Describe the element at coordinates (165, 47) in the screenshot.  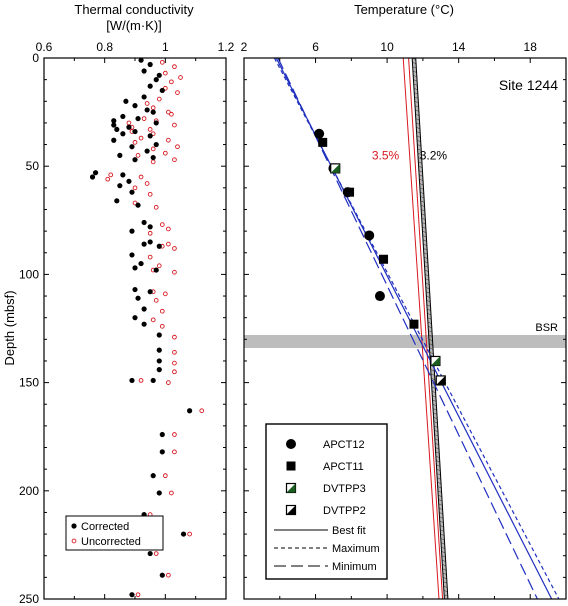
I see `left-x-tick-label: 1` at that location.